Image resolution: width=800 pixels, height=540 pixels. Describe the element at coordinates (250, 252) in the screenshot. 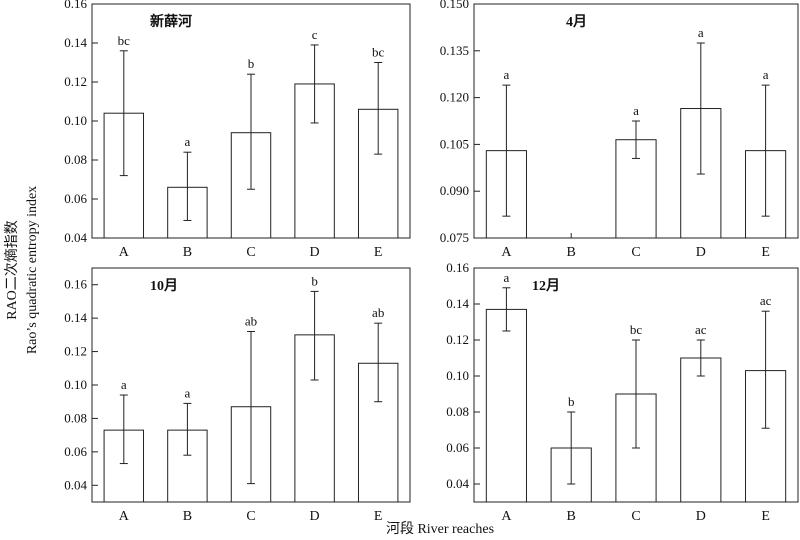

I see `xinxuehe-category-label: C` at that location.